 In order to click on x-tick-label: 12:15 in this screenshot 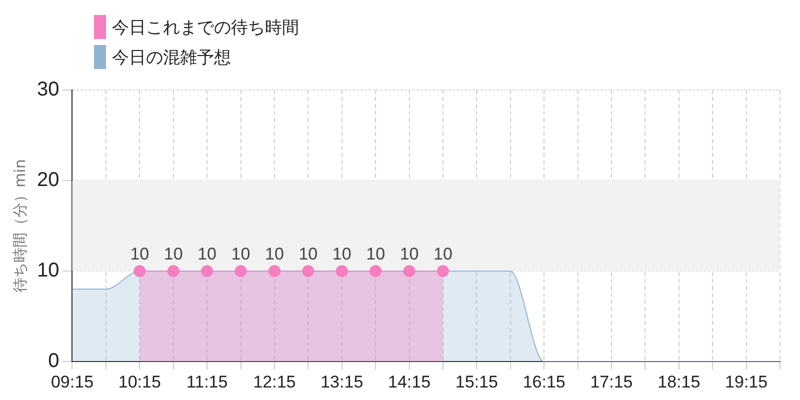, I will do `click(274, 382)`.